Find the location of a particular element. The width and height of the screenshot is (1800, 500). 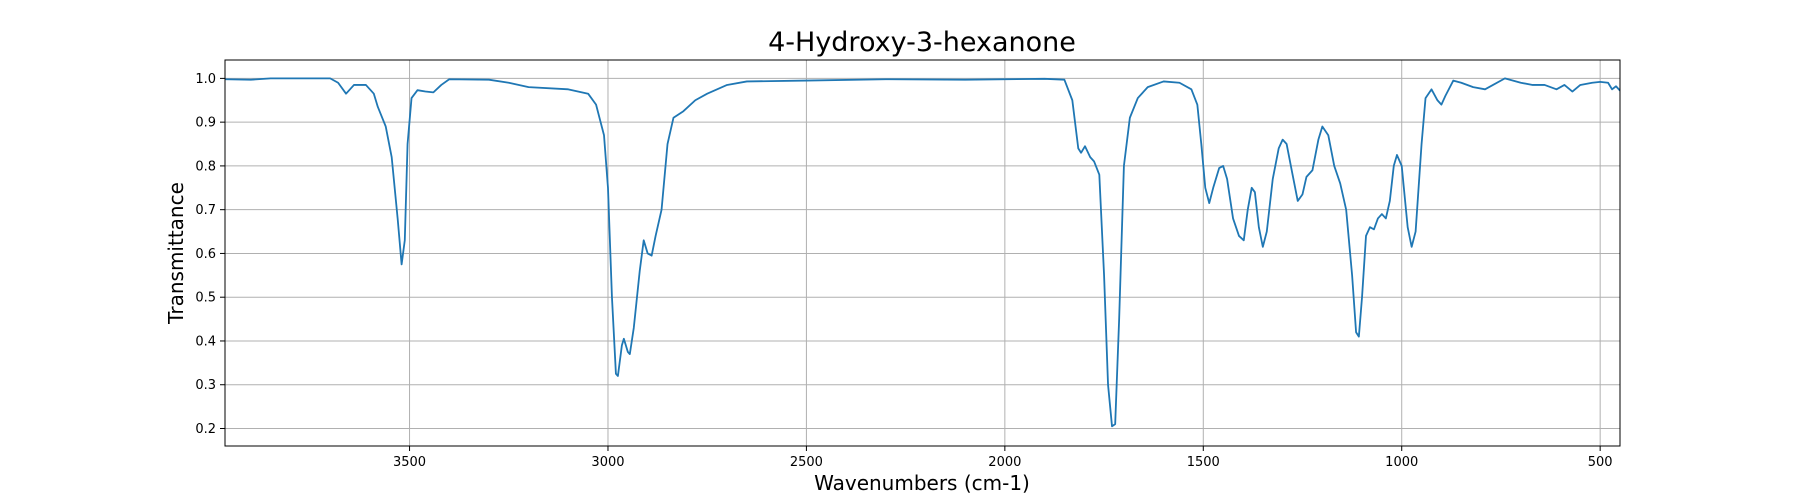

y-tick-label: 0.8 is located at coordinates (205, 166).